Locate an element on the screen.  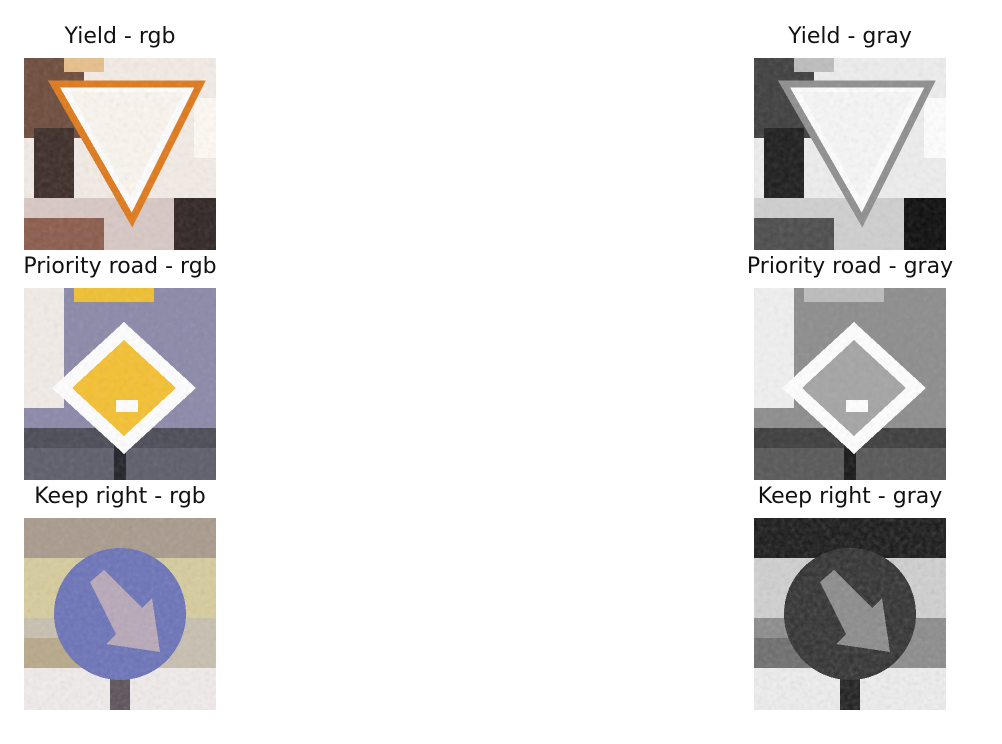
keep-right-rgb-image is located at coordinates (120, 614).